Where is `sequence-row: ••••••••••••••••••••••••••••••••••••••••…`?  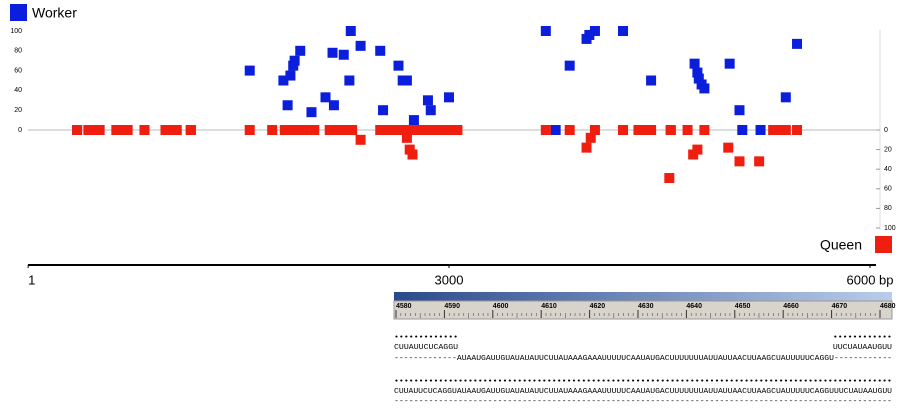
sequence-row: ••••••••••••••••••••••••••••••••••••••••… is located at coordinates (643, 382).